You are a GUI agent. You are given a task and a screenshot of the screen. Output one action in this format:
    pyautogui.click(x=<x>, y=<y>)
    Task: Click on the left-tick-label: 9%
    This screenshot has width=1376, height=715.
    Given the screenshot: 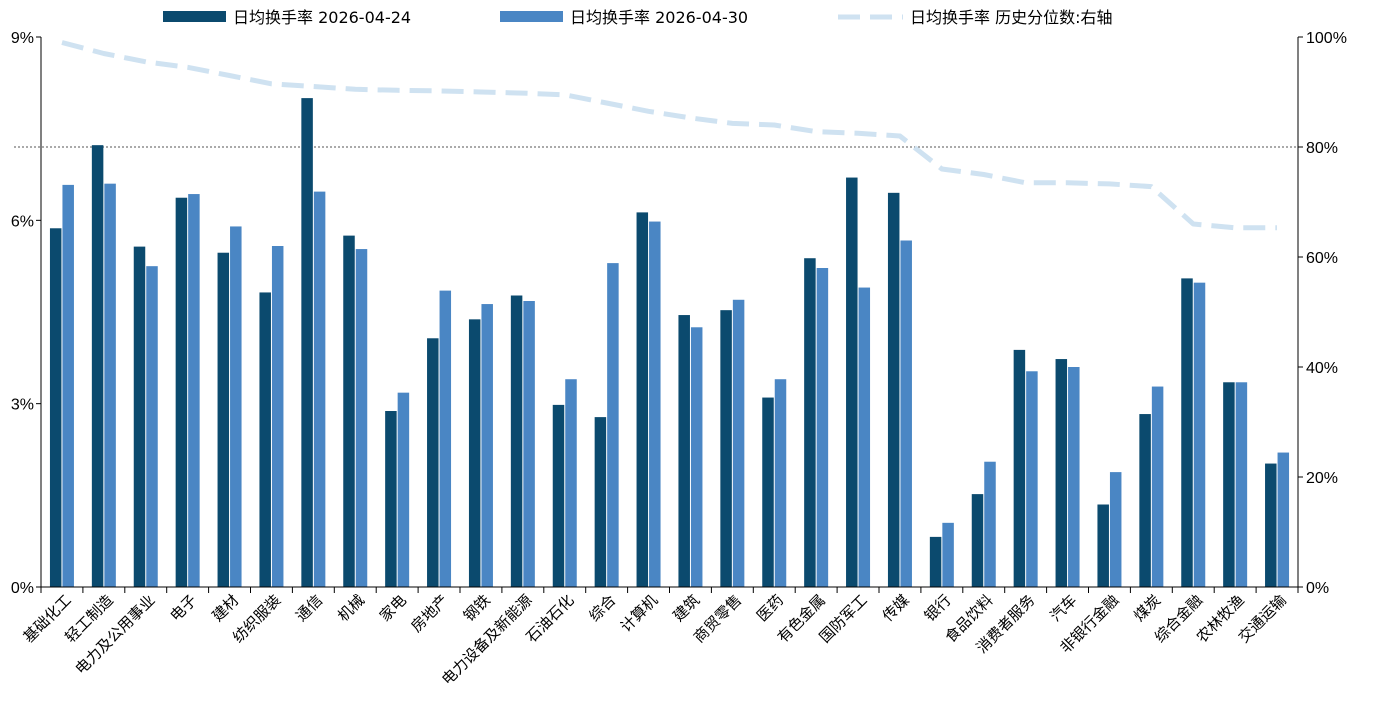 What is the action you would take?
    pyautogui.click(x=22, y=38)
    